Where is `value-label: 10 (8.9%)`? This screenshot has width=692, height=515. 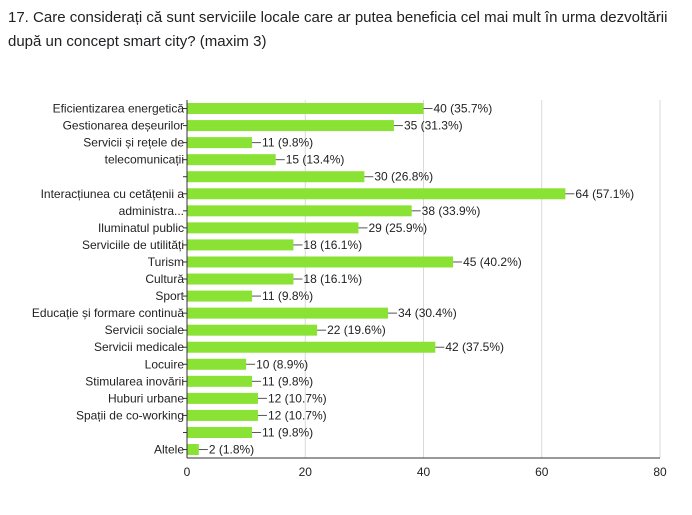
value-label: 10 (8.9%) is located at coordinates (282, 364).